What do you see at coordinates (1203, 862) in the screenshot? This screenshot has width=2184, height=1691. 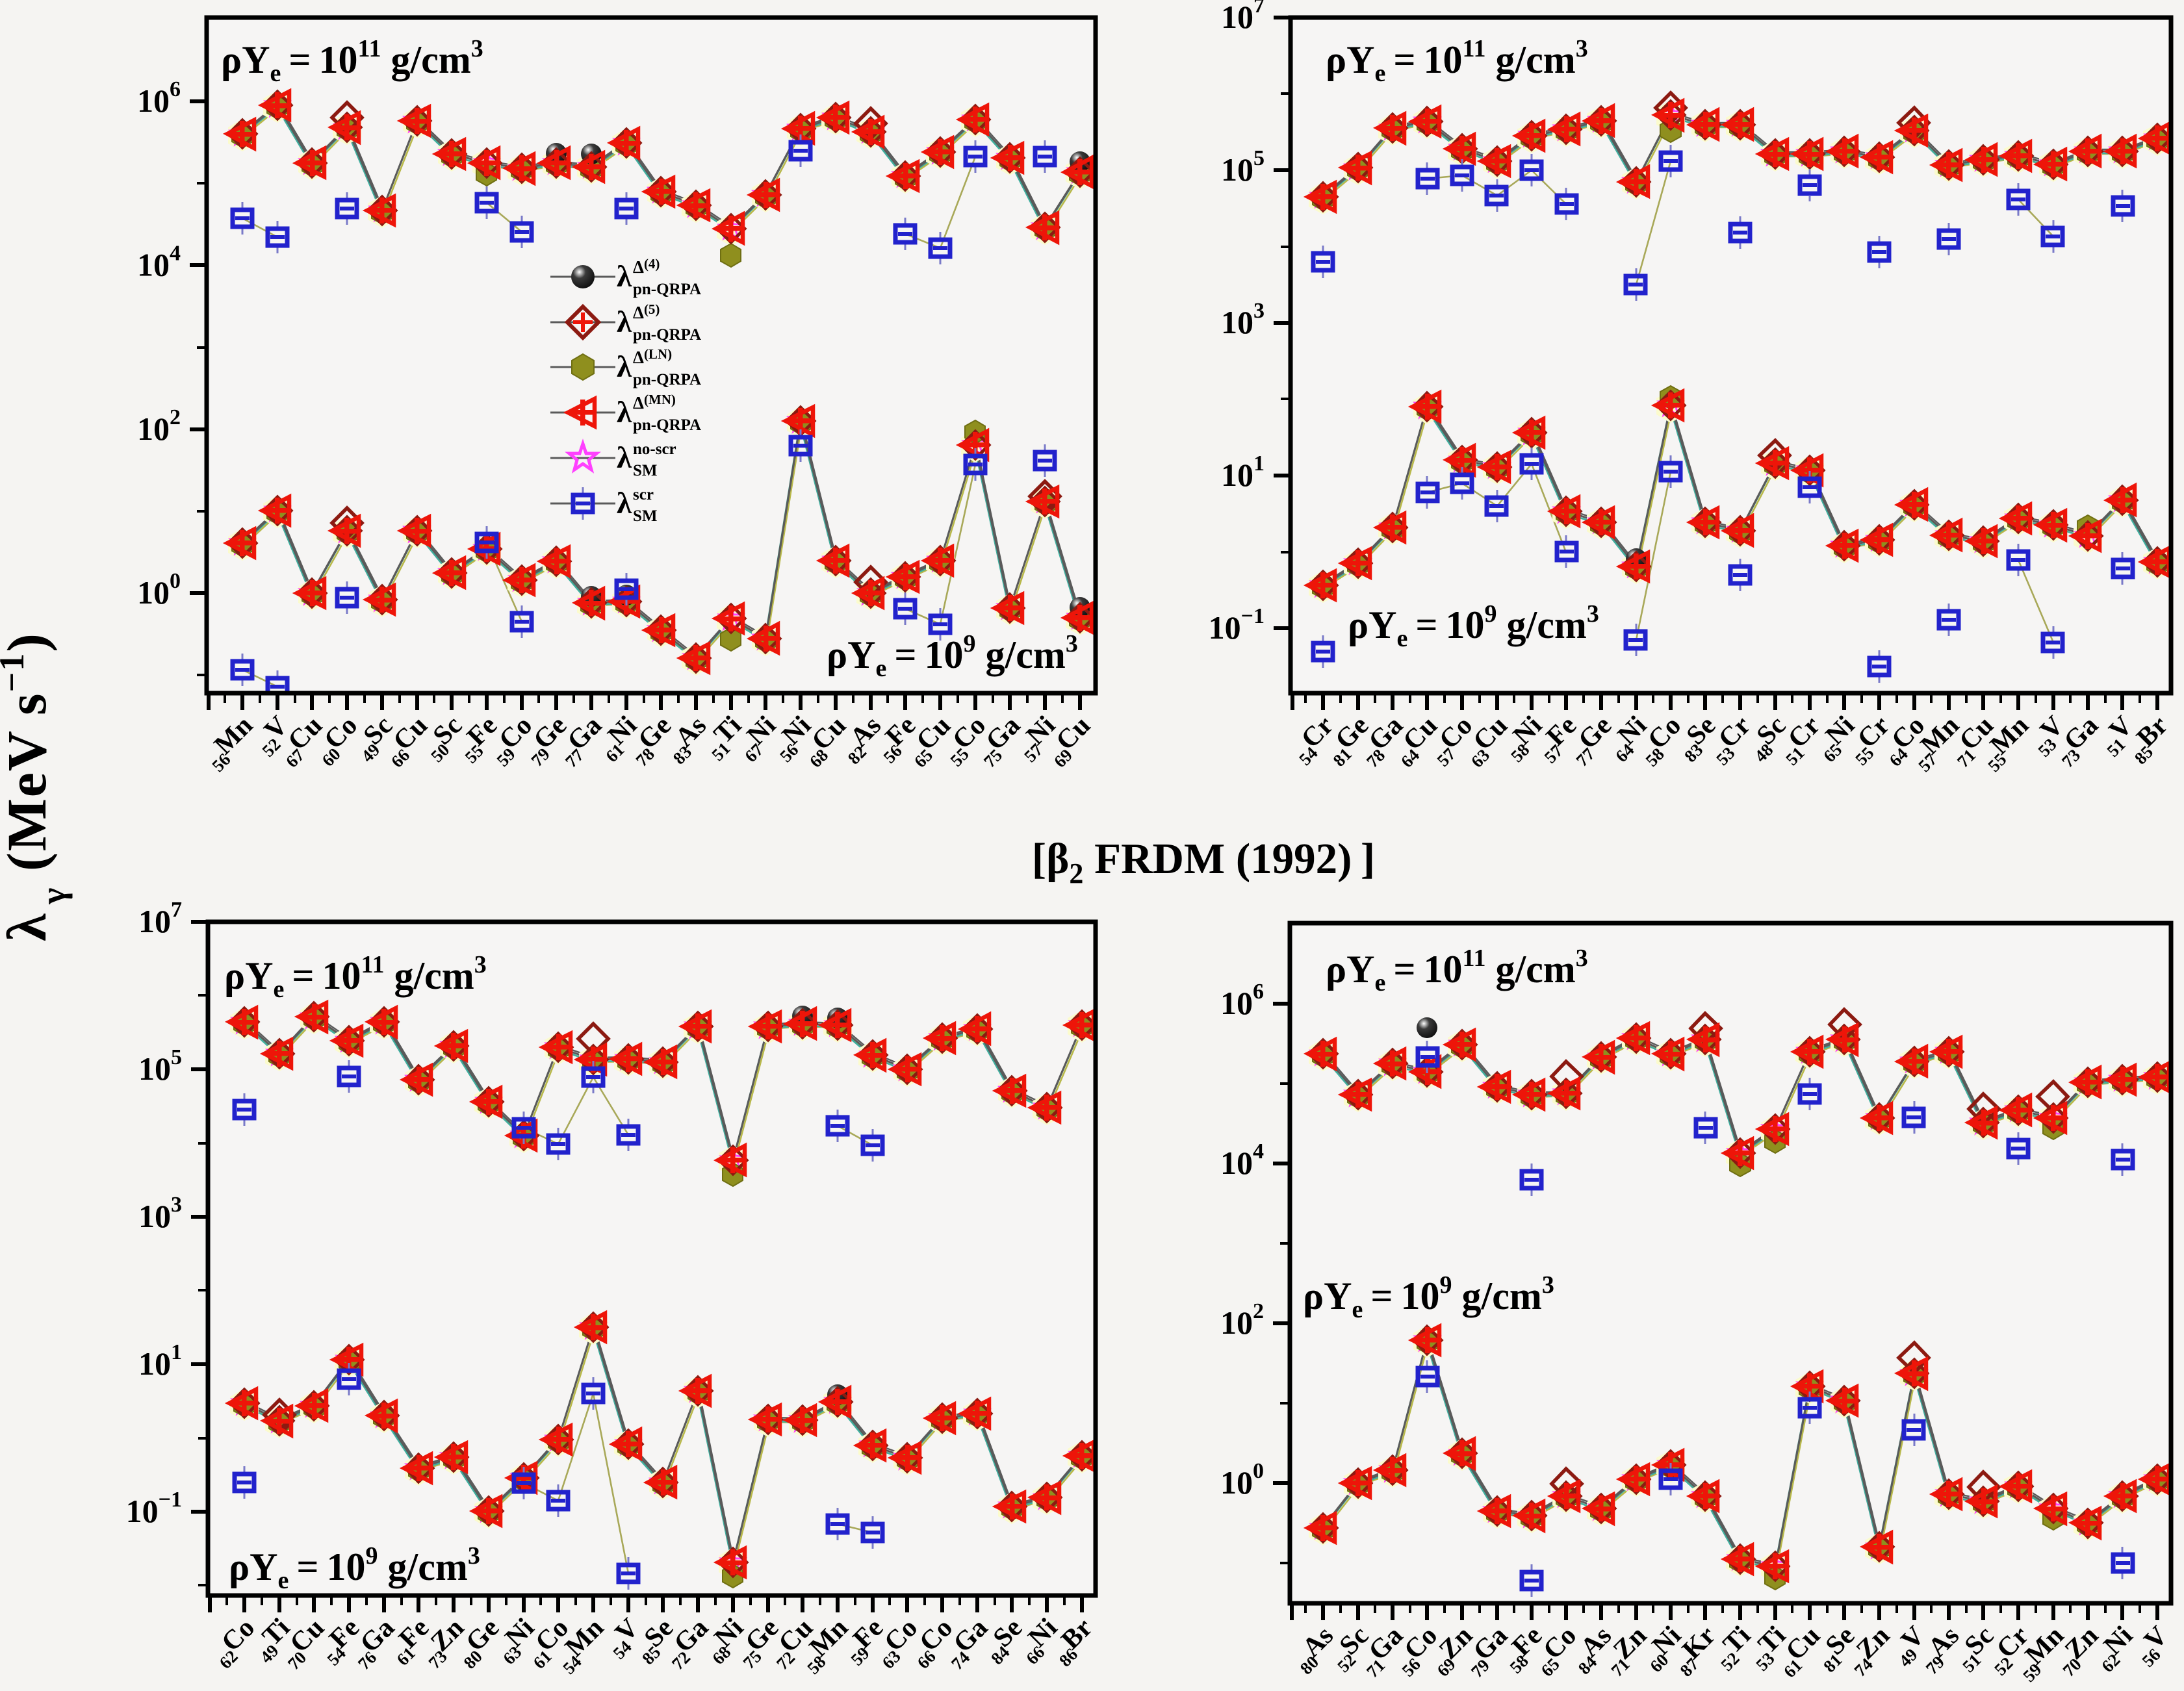 I see `svg-text: [β2 FRDM (1992) ]` at bounding box center [1203, 862].